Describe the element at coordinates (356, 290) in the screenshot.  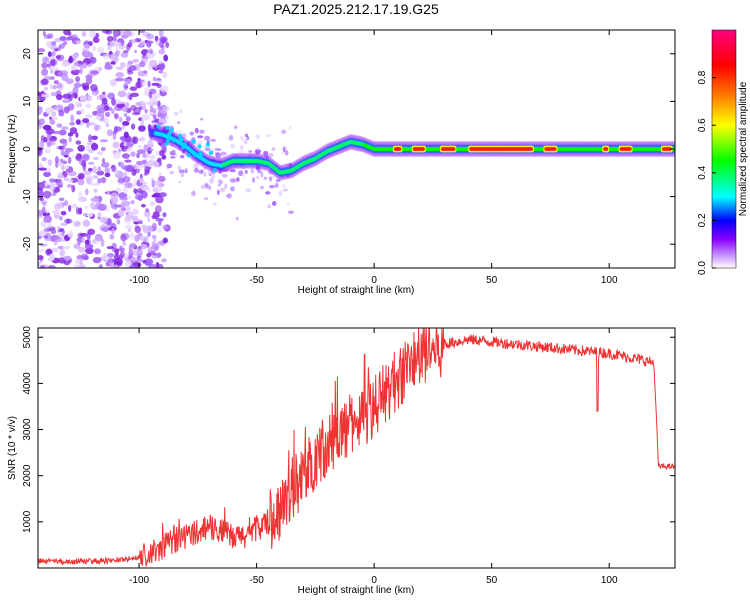
I see `spectrogram-x-axis-label: Height of straight line (km)` at that location.